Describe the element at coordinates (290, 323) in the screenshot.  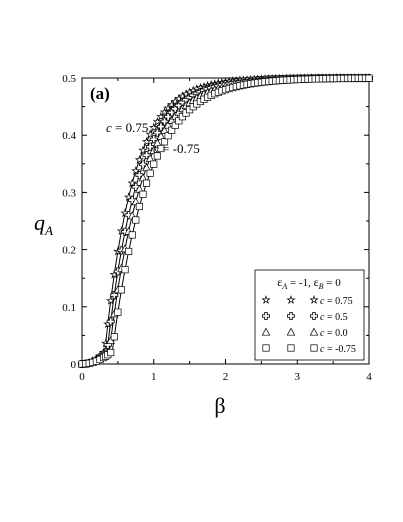
I see `legend-markers` at that location.